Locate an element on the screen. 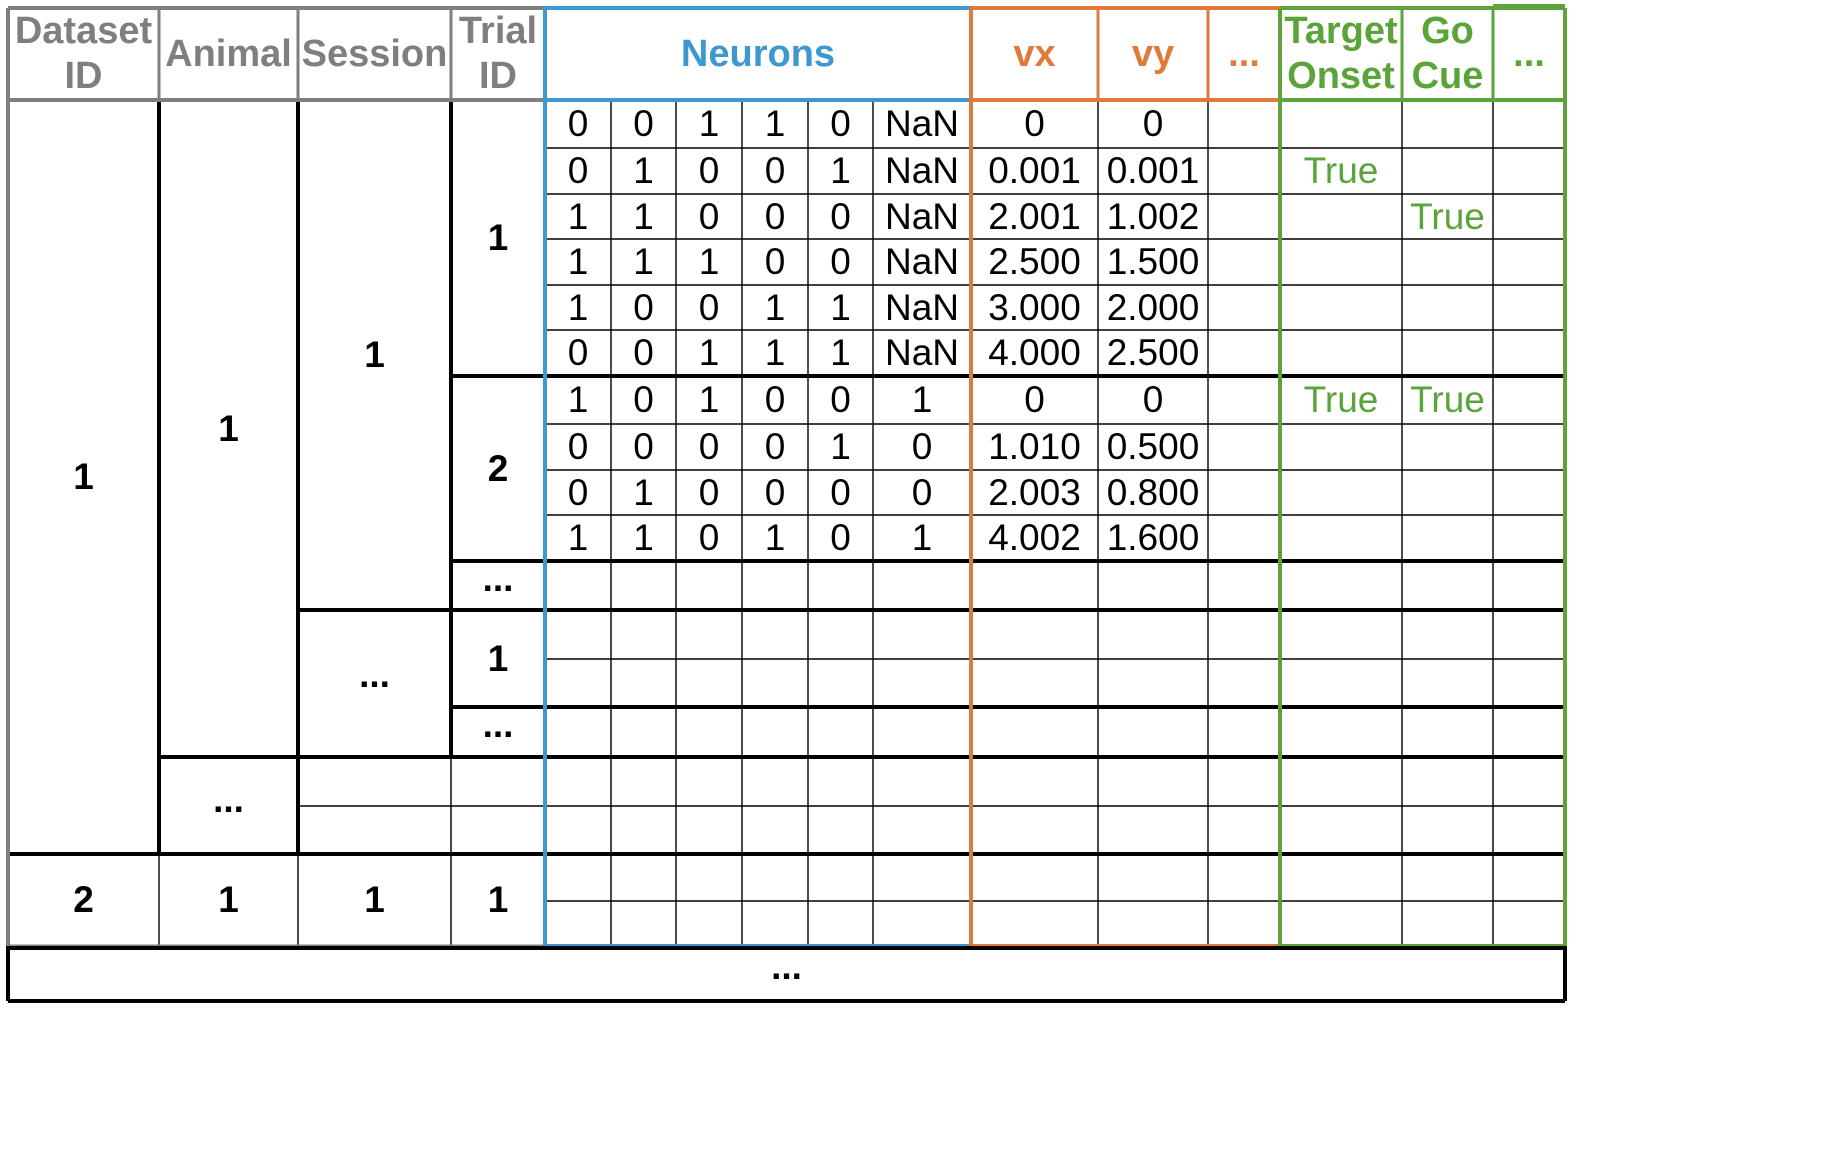 This screenshot has height=1176, width=1826. trial-1-label: 1 is located at coordinates (498, 238).